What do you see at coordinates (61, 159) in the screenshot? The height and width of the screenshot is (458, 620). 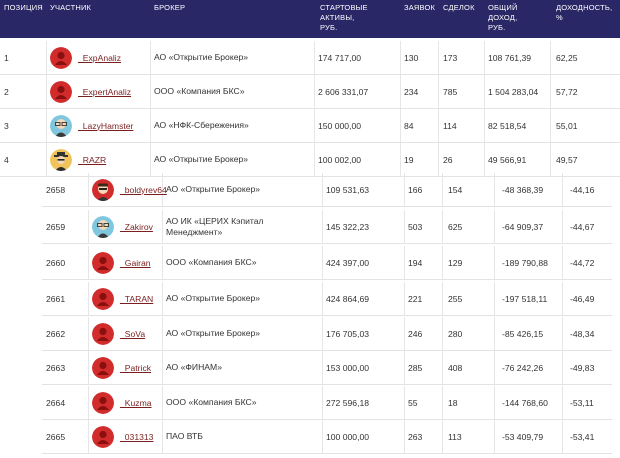 I see `hat-avatar-icon` at bounding box center [61, 159].